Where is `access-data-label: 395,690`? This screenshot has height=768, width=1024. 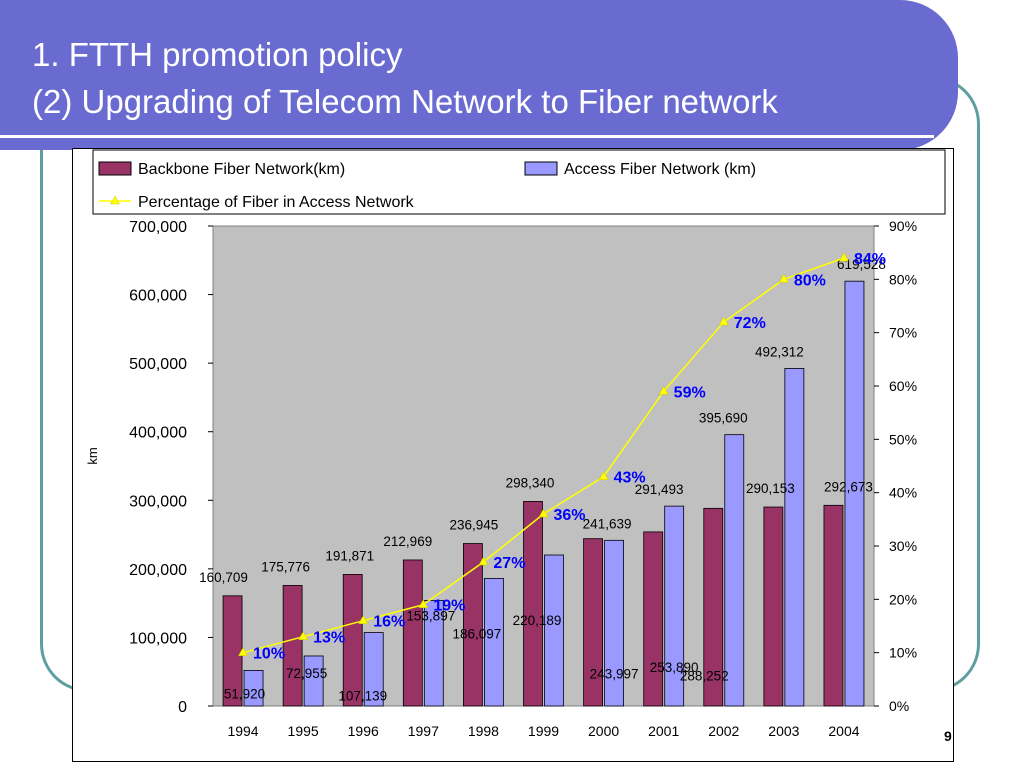 access-data-label: 395,690 is located at coordinates (723, 418).